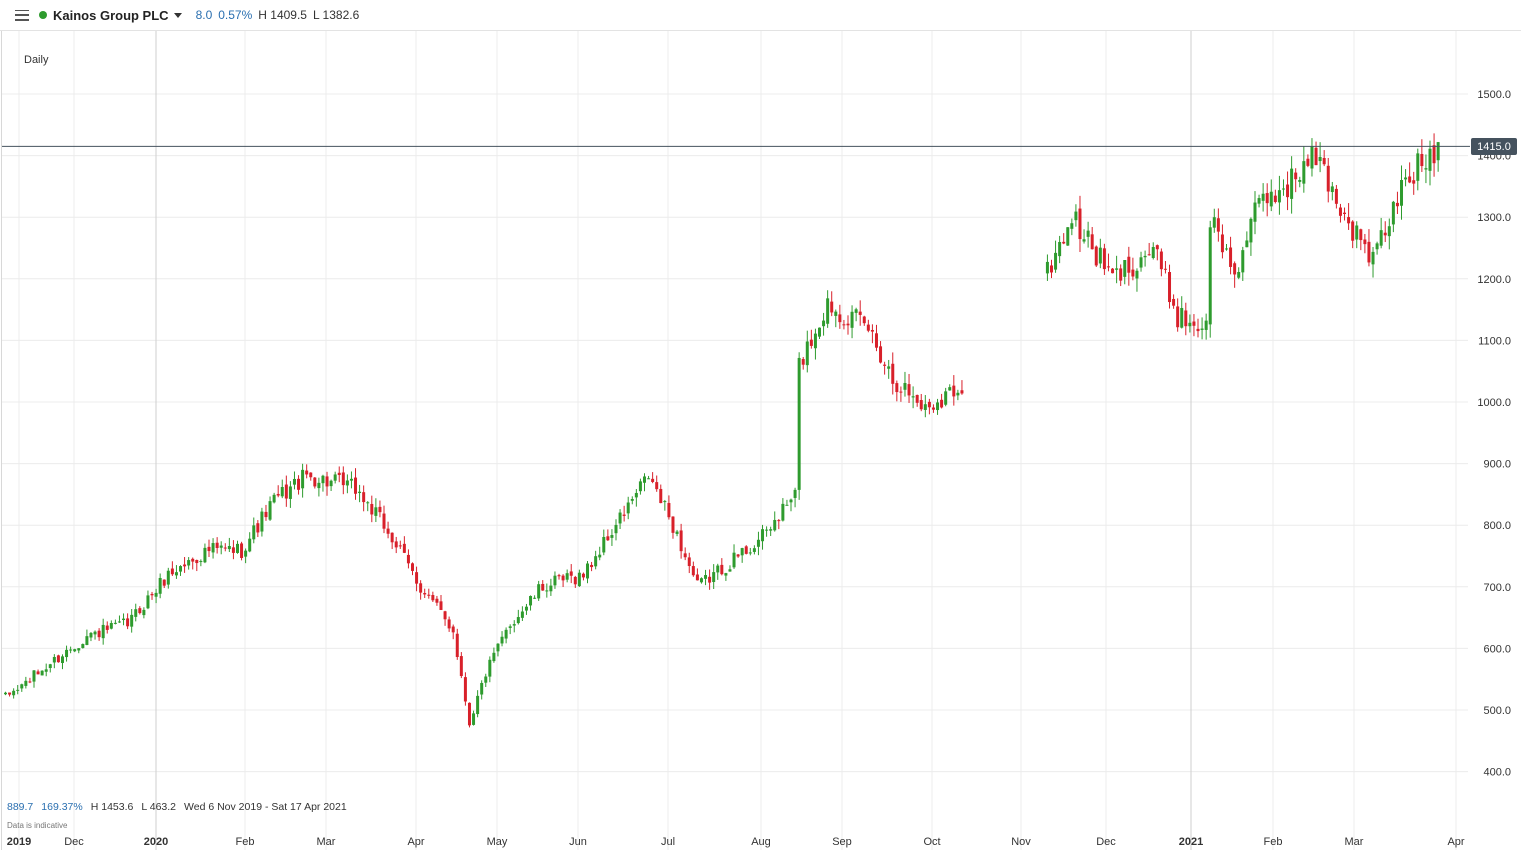  I want to click on y-tick-label: 700.0, so click(1497, 588).